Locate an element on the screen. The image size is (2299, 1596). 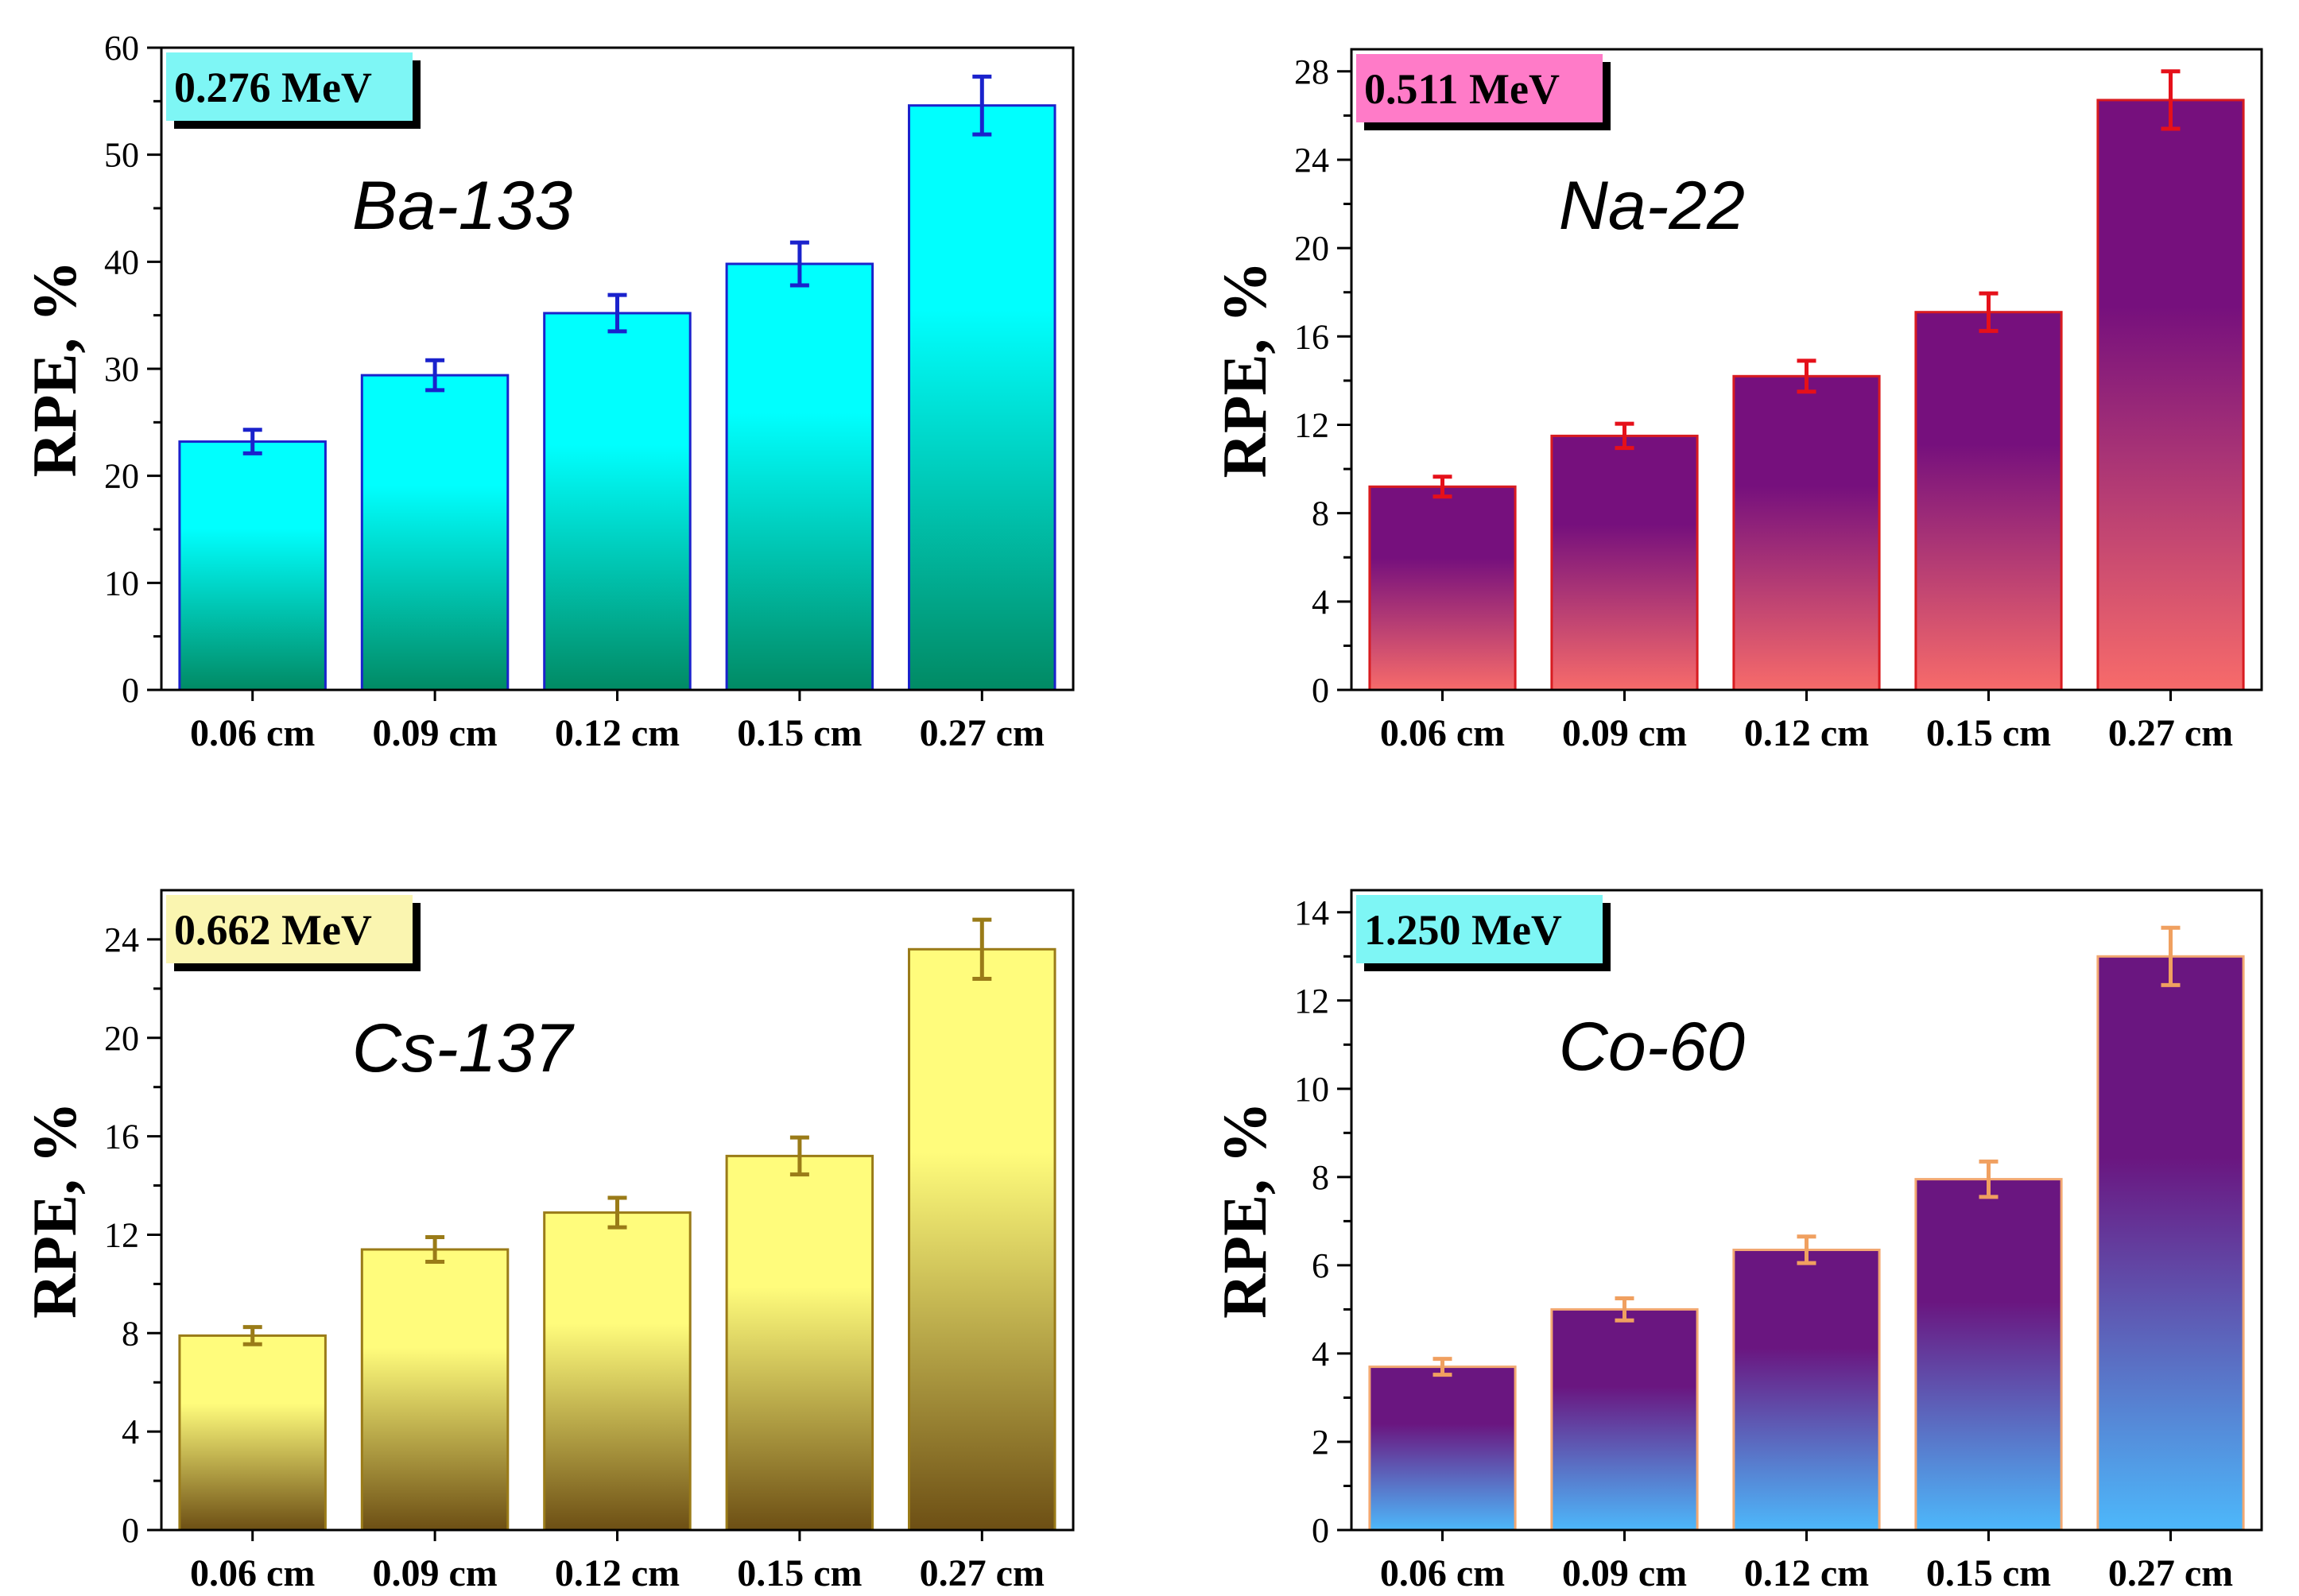
energy-badge: 0.276 MeV is located at coordinates (293, 90).